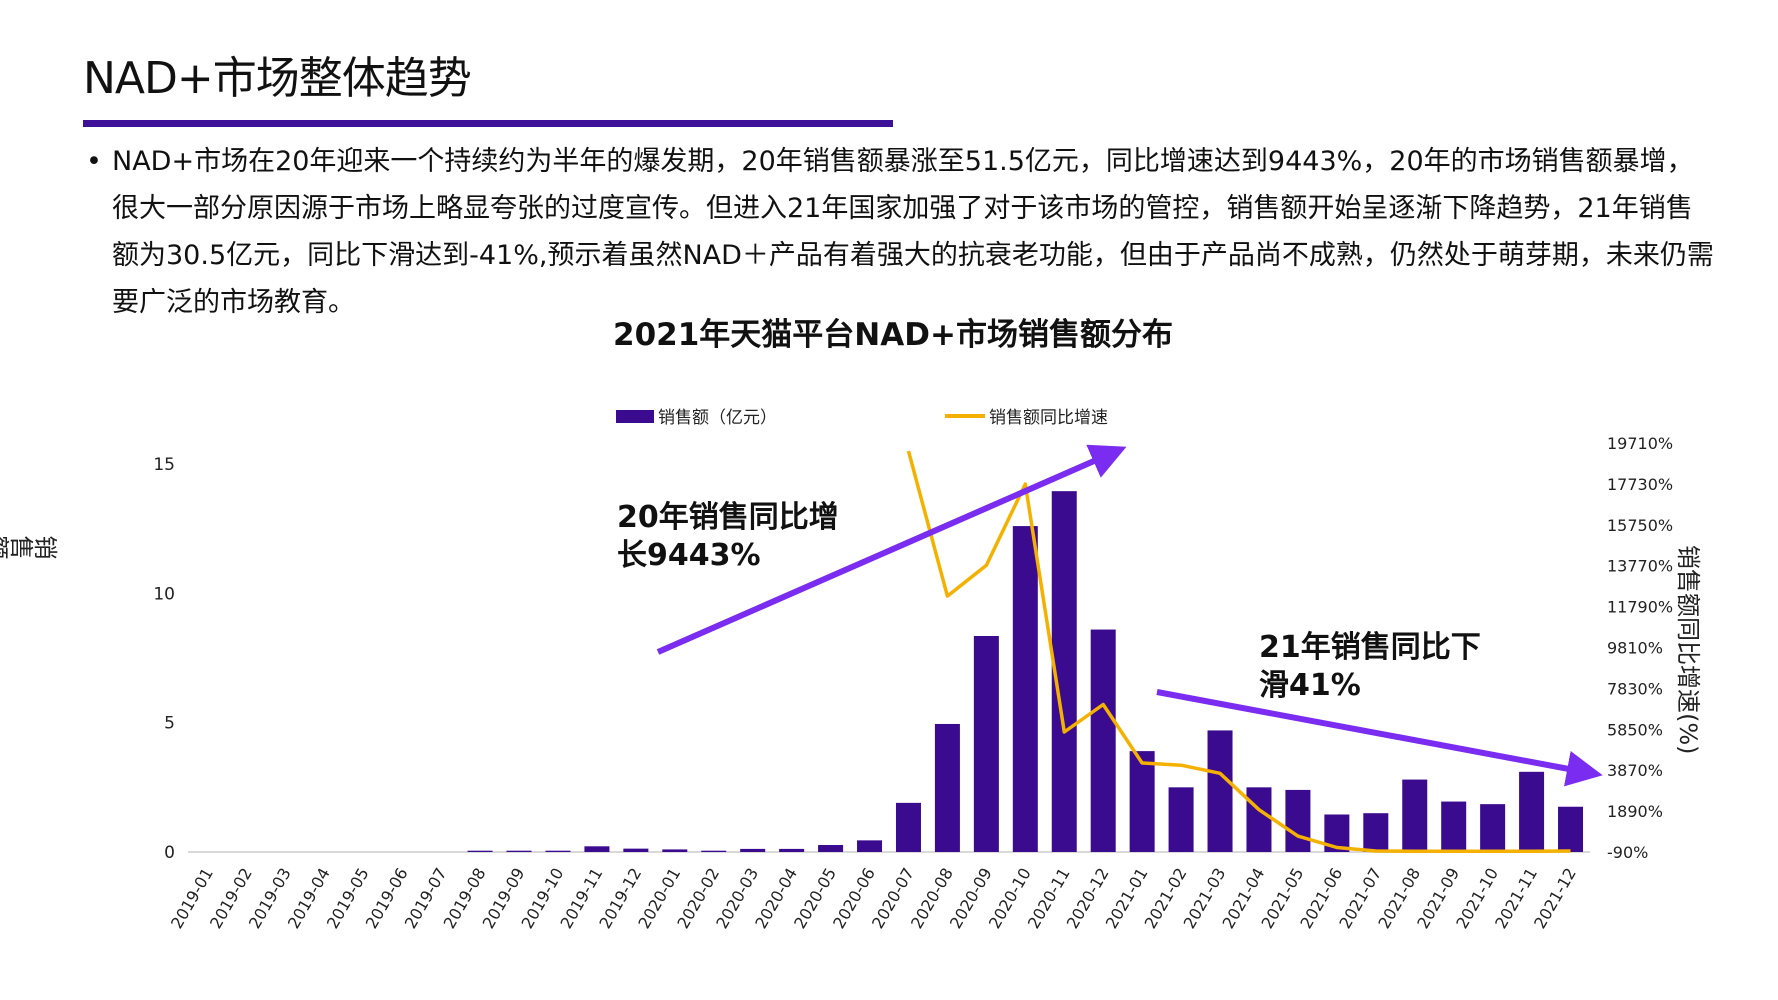  Describe the element at coordinates (728, 517) in the screenshot. I see `annotation-2020-line1: 20年销售同比增` at that location.